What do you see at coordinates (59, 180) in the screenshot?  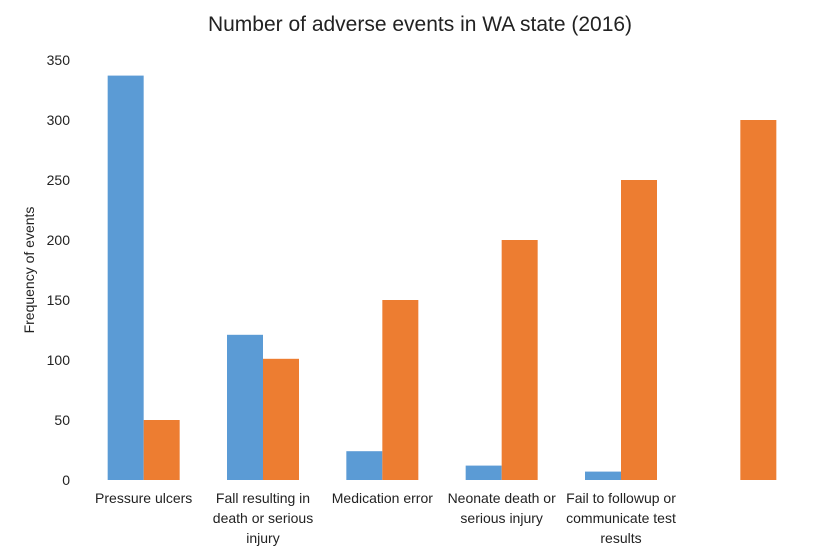 I see `y-tick-label: 250` at bounding box center [59, 180].